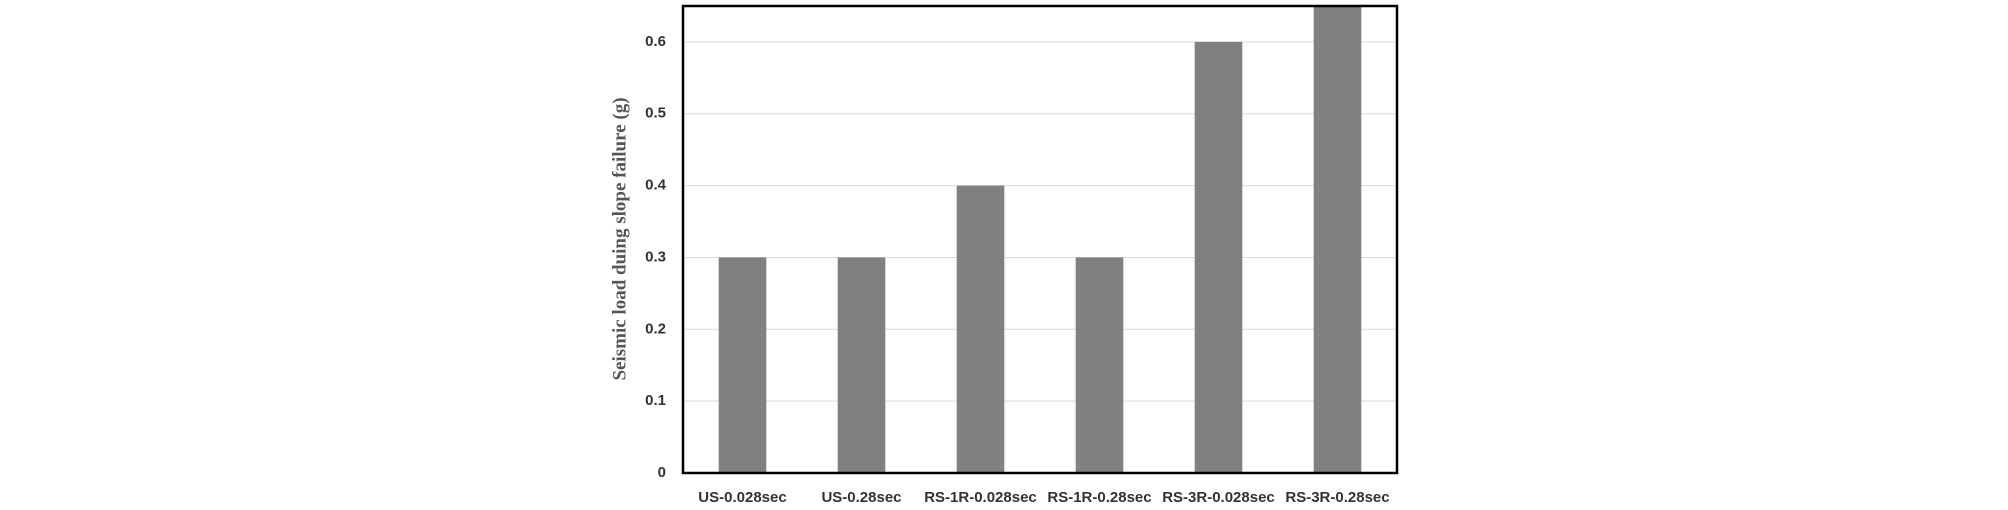 The image size is (2008, 510). What do you see at coordinates (1218, 497) in the screenshot?
I see `x-tick-label: RS-3R-0.028sec` at bounding box center [1218, 497].